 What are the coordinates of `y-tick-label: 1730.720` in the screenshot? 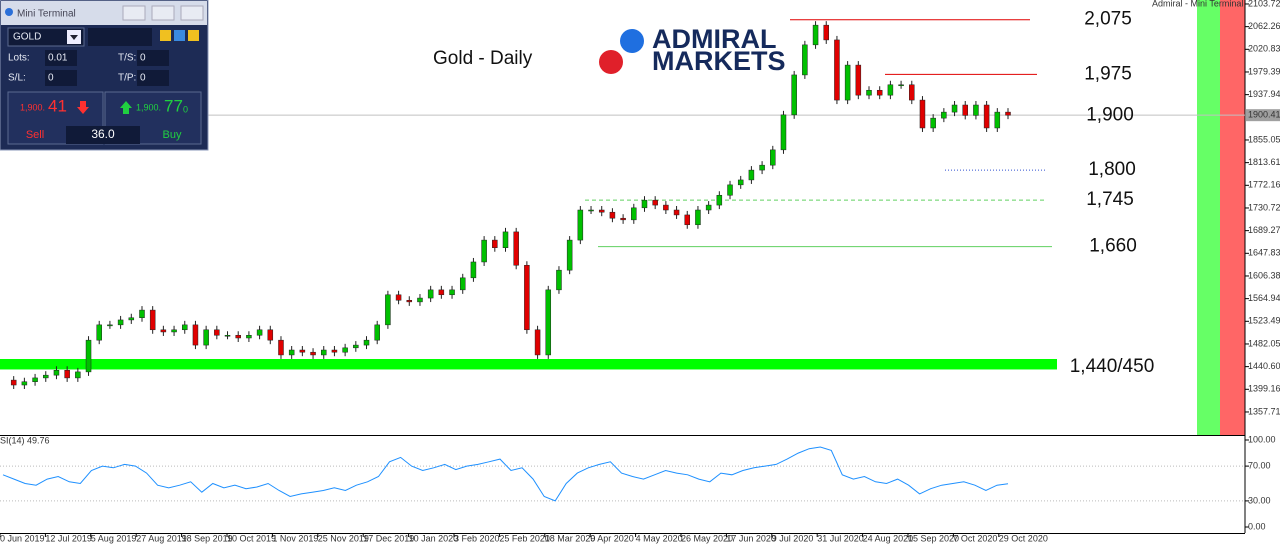 It's located at (1264, 207).